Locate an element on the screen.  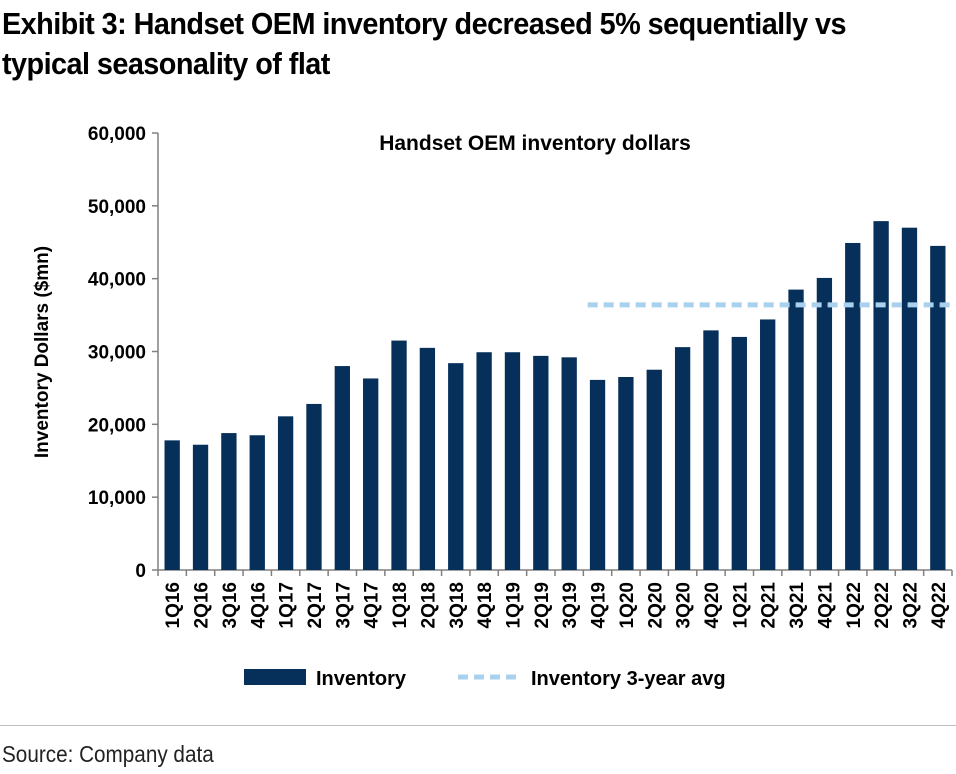
legend-label-3yr-avg: Inventory 3-year avg is located at coordinates (628, 679).